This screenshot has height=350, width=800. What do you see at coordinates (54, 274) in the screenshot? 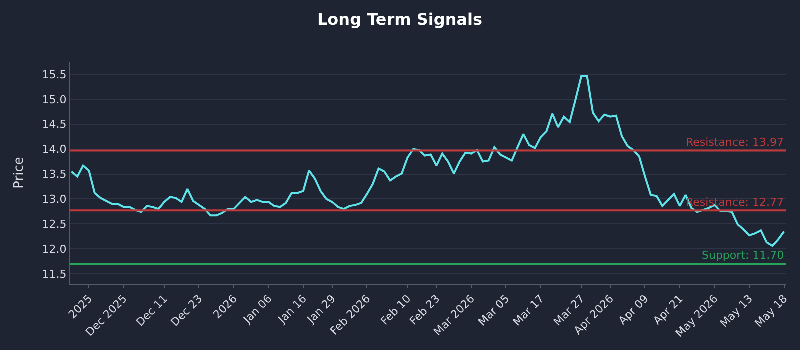
I see `y-tick-label: 11.5` at bounding box center [54, 274].